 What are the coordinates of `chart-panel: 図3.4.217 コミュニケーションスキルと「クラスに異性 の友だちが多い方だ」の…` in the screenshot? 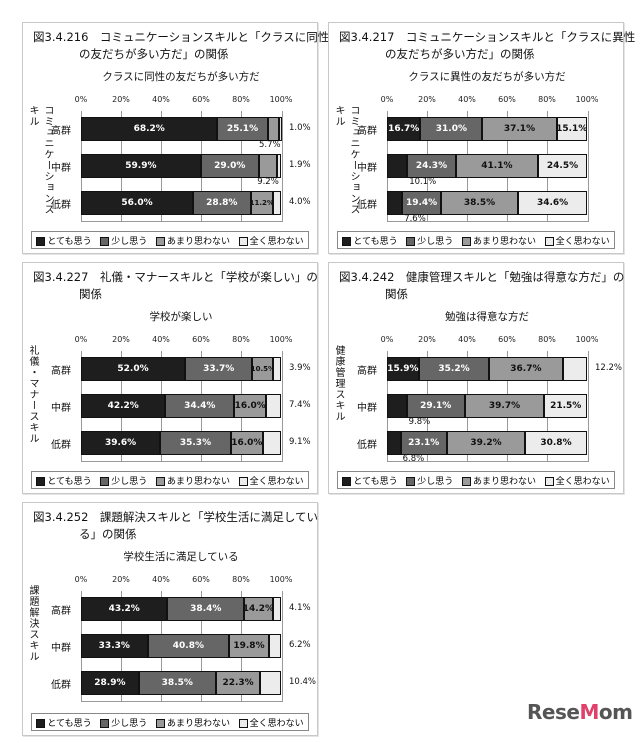 It's located at (481, 138).